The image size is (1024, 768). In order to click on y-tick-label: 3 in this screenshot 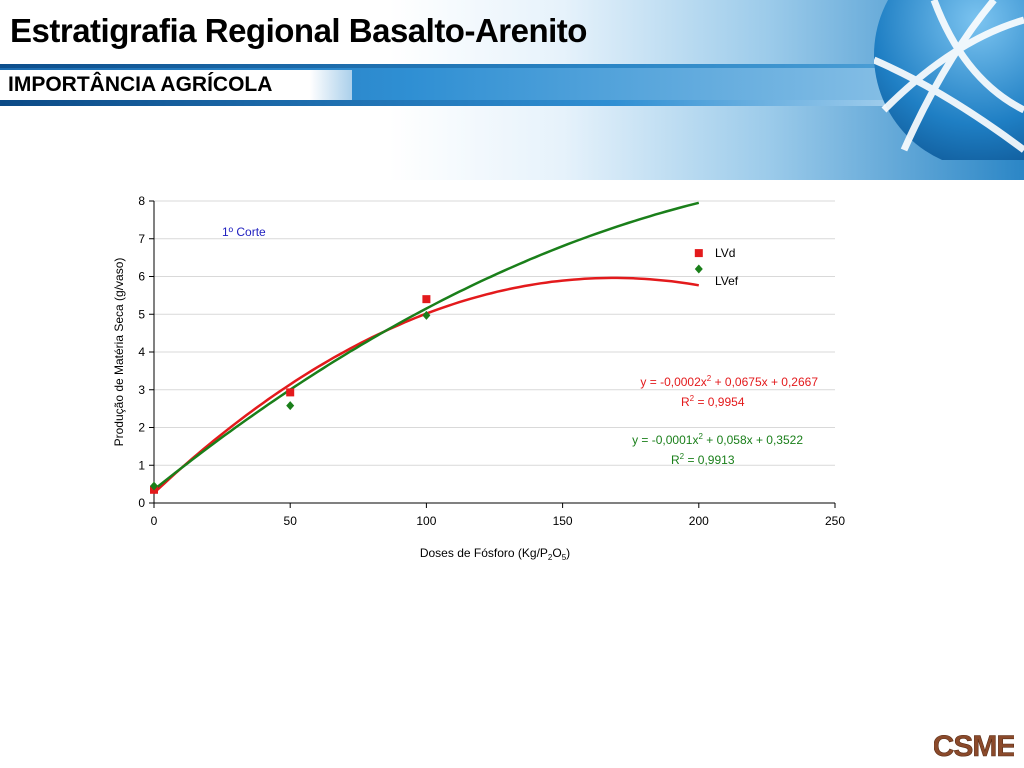, I will do `click(141, 390)`.